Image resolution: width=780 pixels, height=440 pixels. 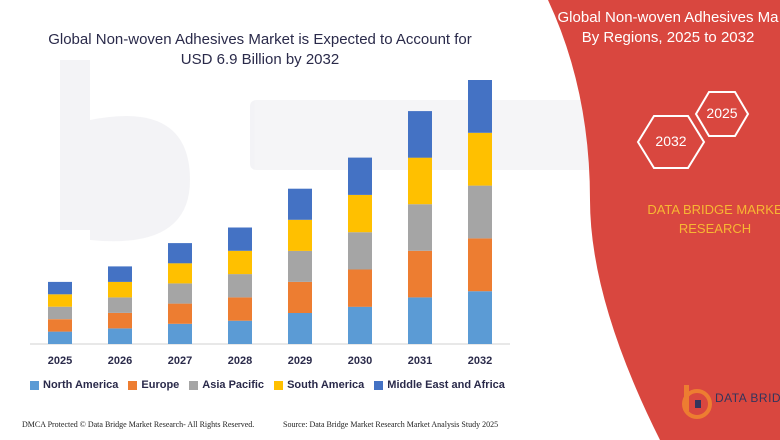 What do you see at coordinates (700, 219) in the screenshot?
I see `brand-text: DATA BRIDGE MARKE RESEARCH` at bounding box center [700, 219].